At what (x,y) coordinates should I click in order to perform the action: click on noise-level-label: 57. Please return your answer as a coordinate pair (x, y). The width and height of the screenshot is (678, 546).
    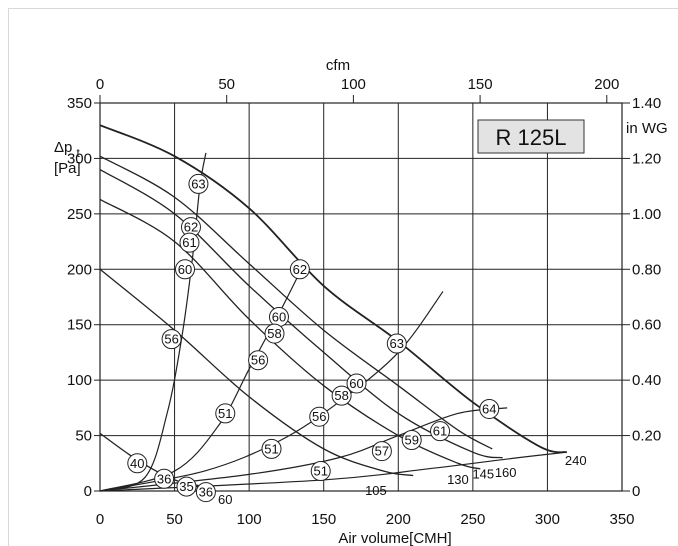
    Looking at the image, I should click on (382, 451).